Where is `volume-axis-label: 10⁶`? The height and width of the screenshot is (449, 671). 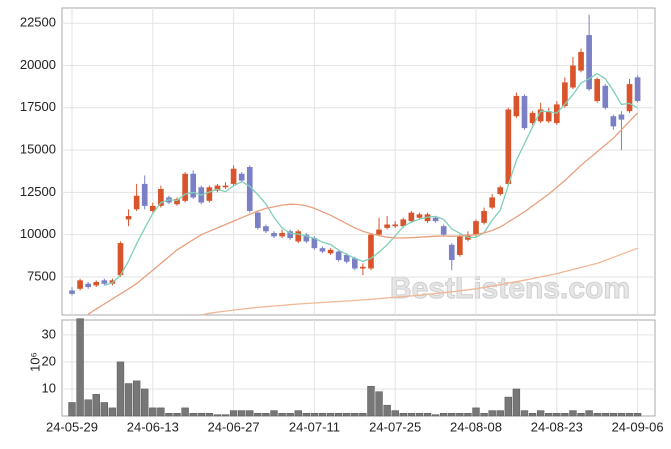 volume-axis-label: 10⁶ is located at coordinates (34, 362).